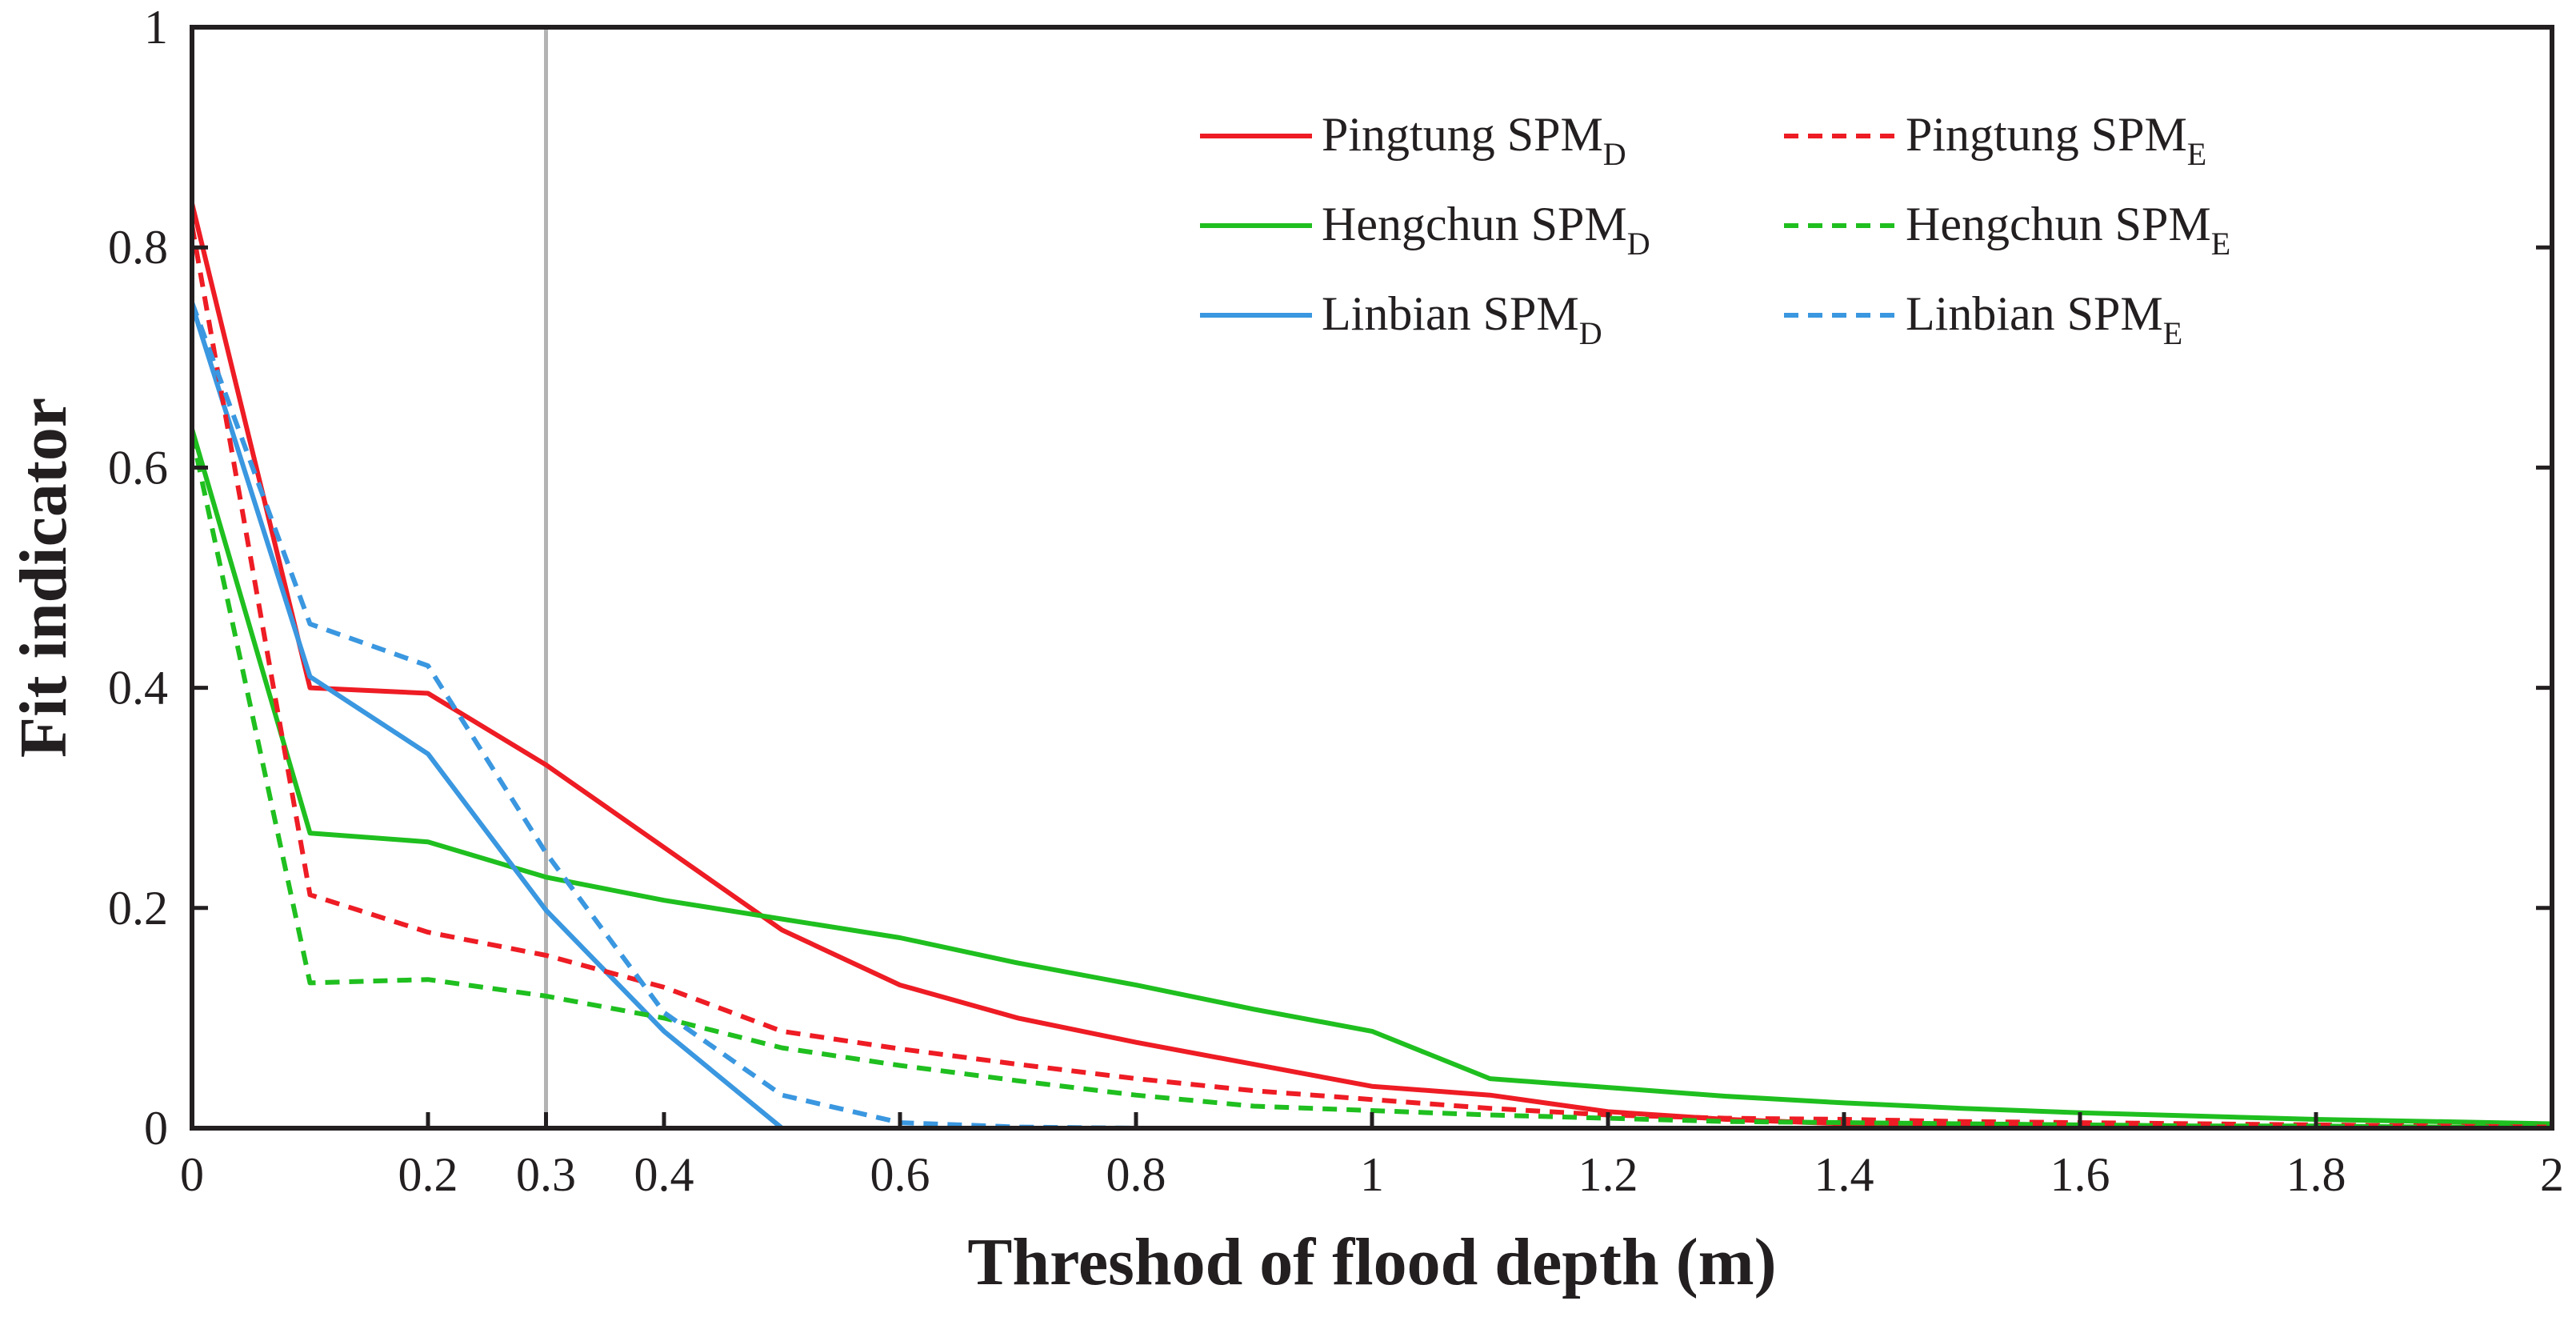  What do you see at coordinates (1844, 1174) in the screenshot?
I see `x-tick-label: 1.4` at bounding box center [1844, 1174].